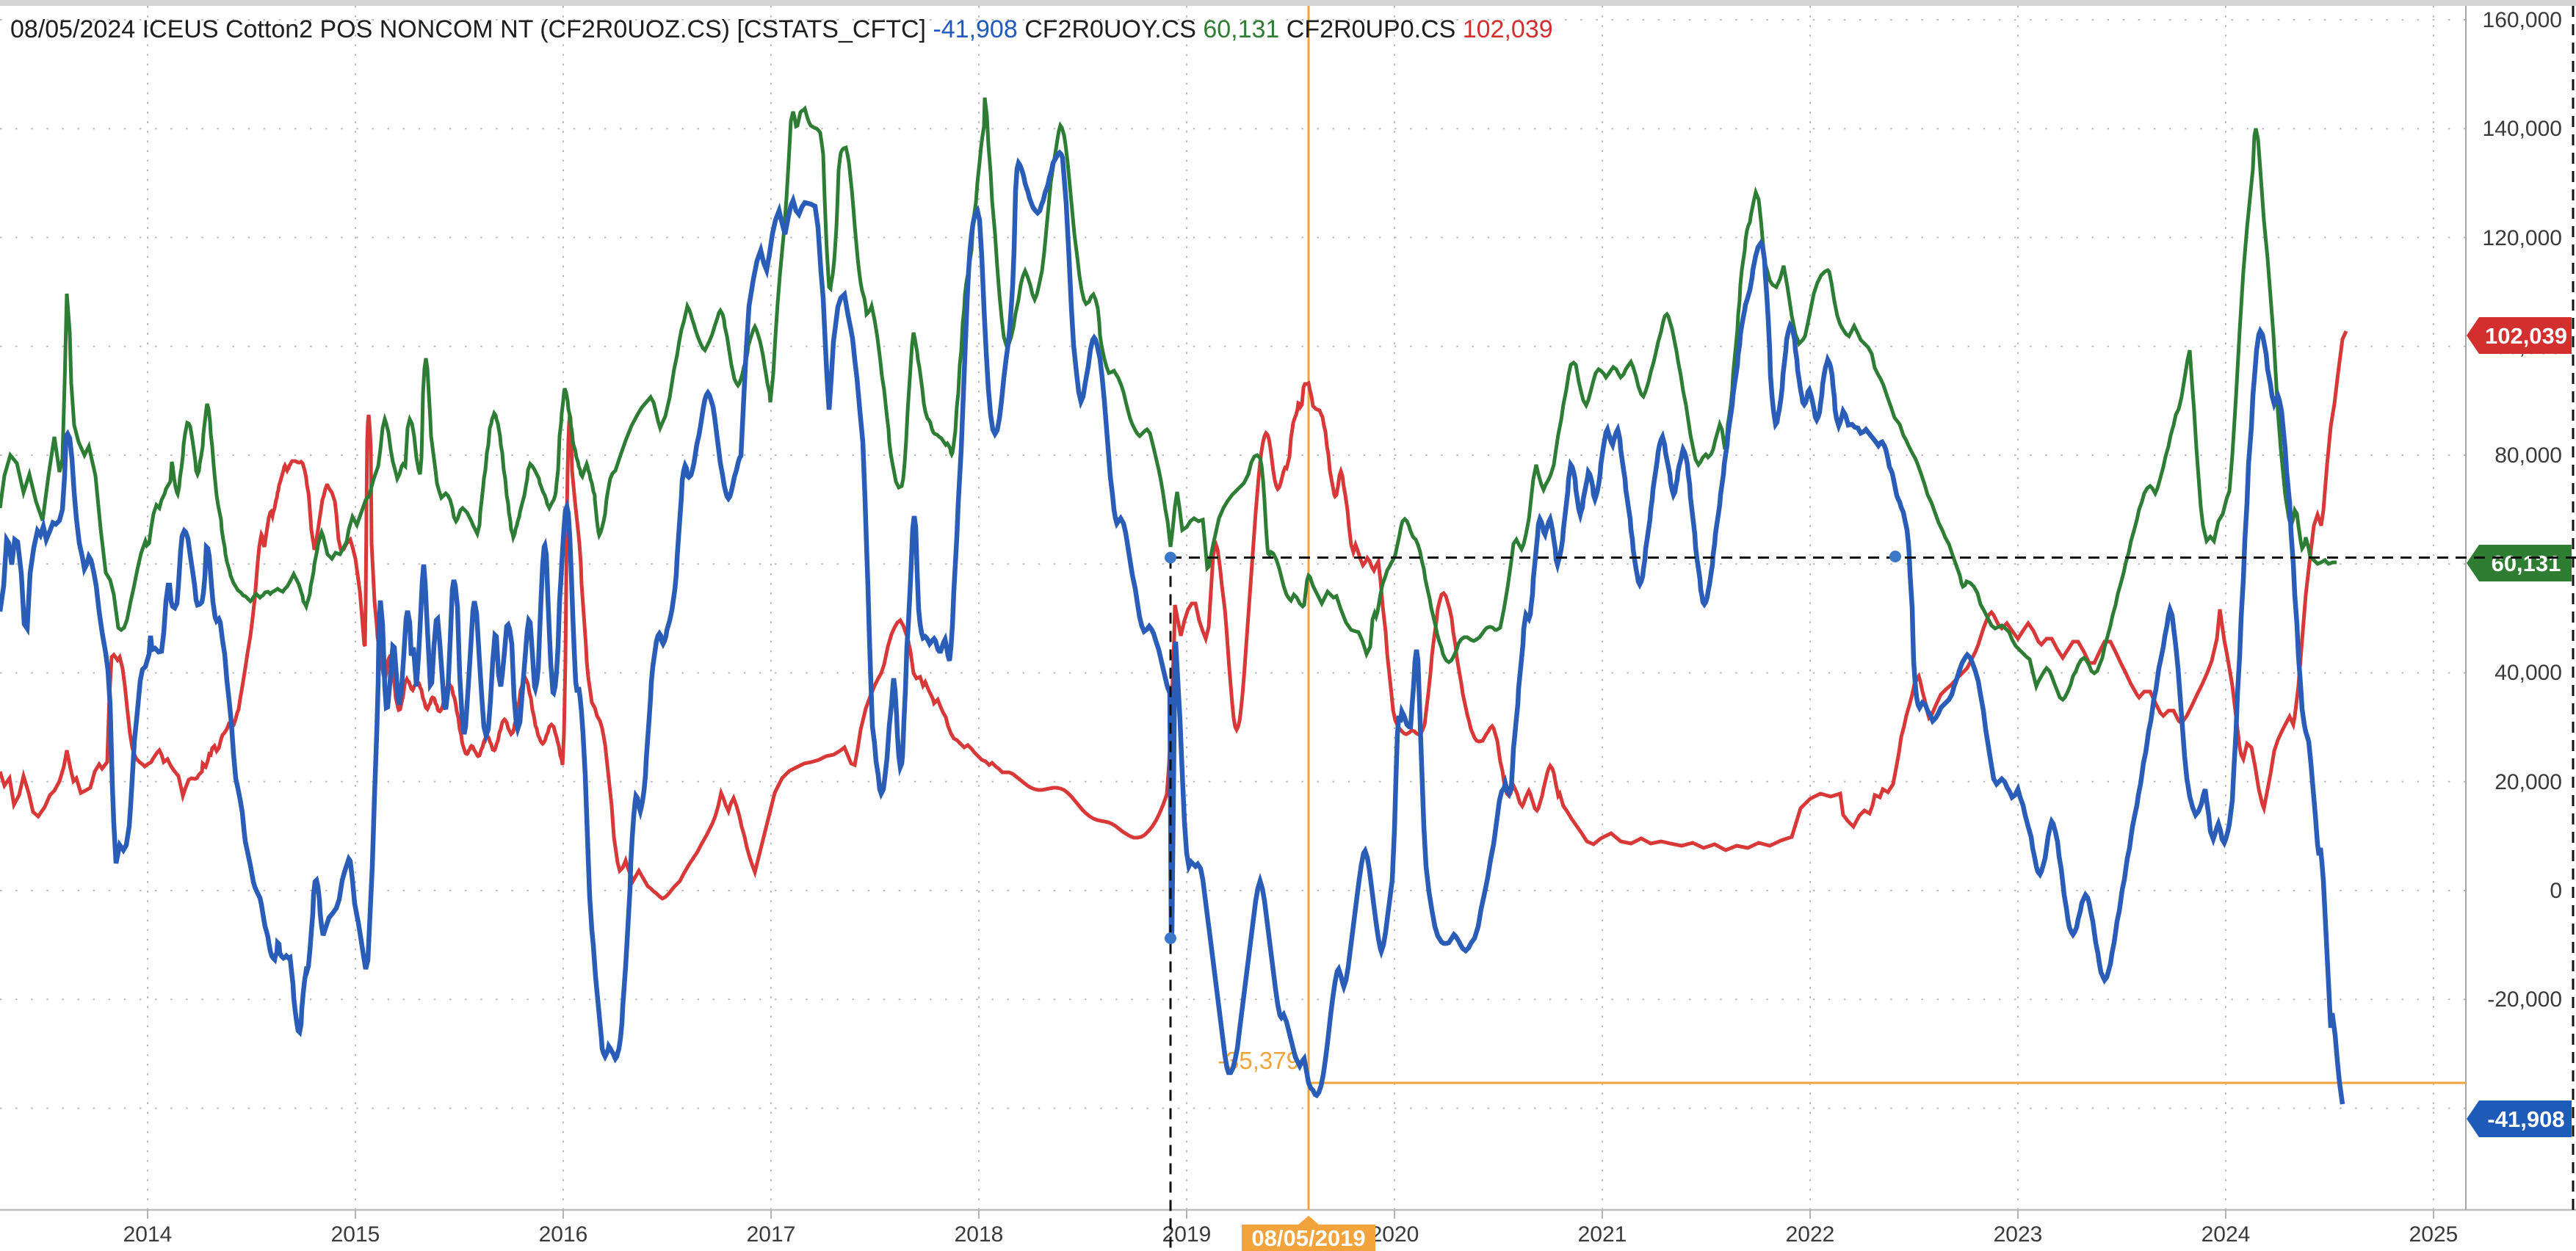 The width and height of the screenshot is (2576, 1251). What do you see at coordinates (1308, 1238) in the screenshot?
I see `svg-text: 08/05/2019` at bounding box center [1308, 1238].